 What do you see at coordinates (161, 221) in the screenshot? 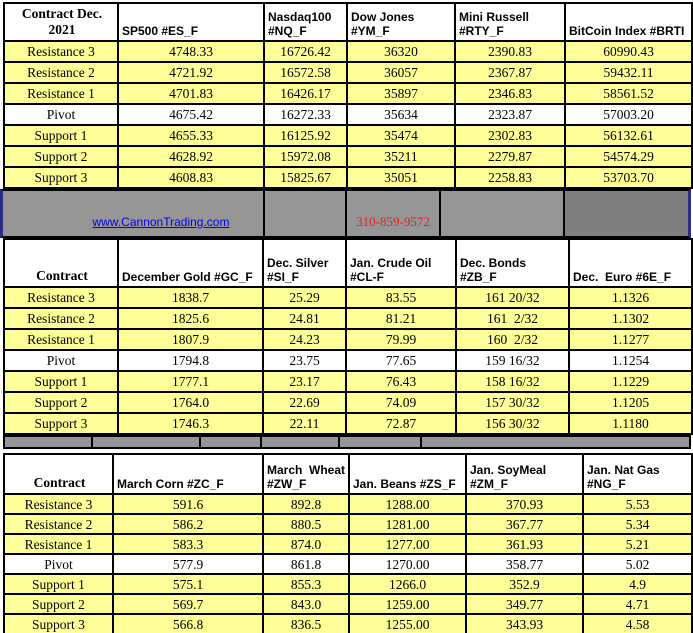
I see `cannon-trading-link: www.CannonTrading.com` at bounding box center [161, 221].